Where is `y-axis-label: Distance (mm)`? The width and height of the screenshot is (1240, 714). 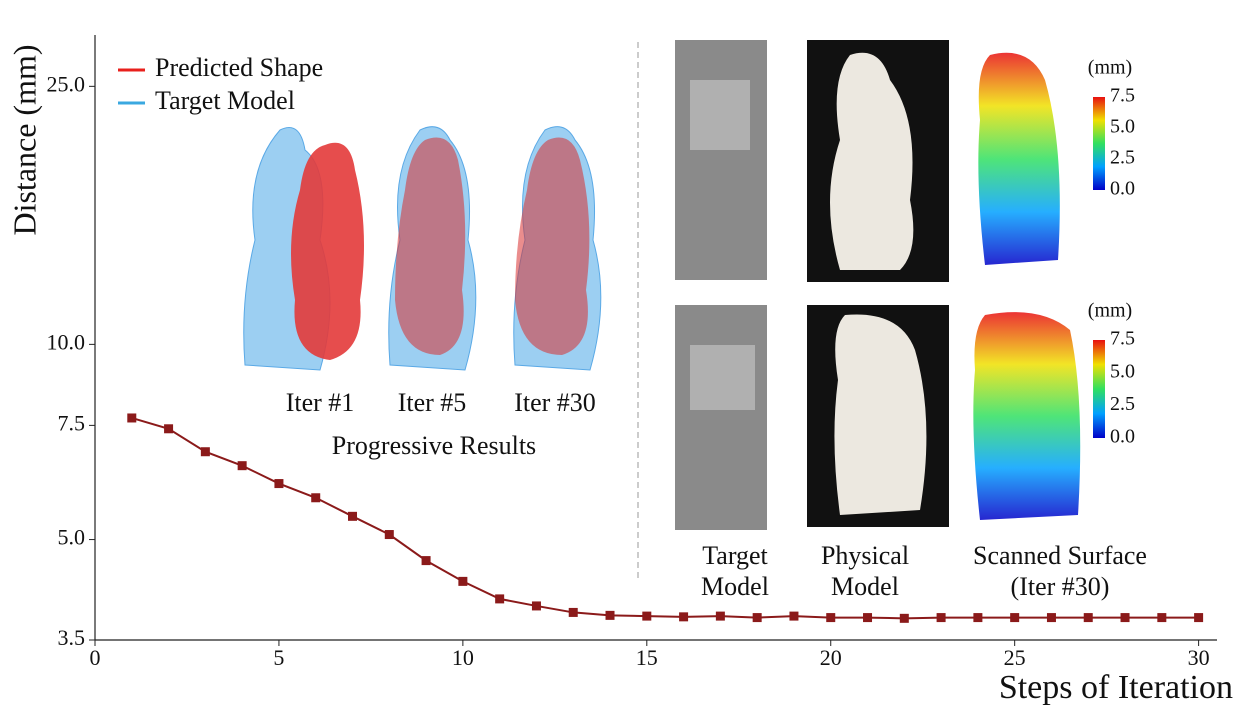
y-axis-label: Distance (mm) is located at coordinates (24, 139).